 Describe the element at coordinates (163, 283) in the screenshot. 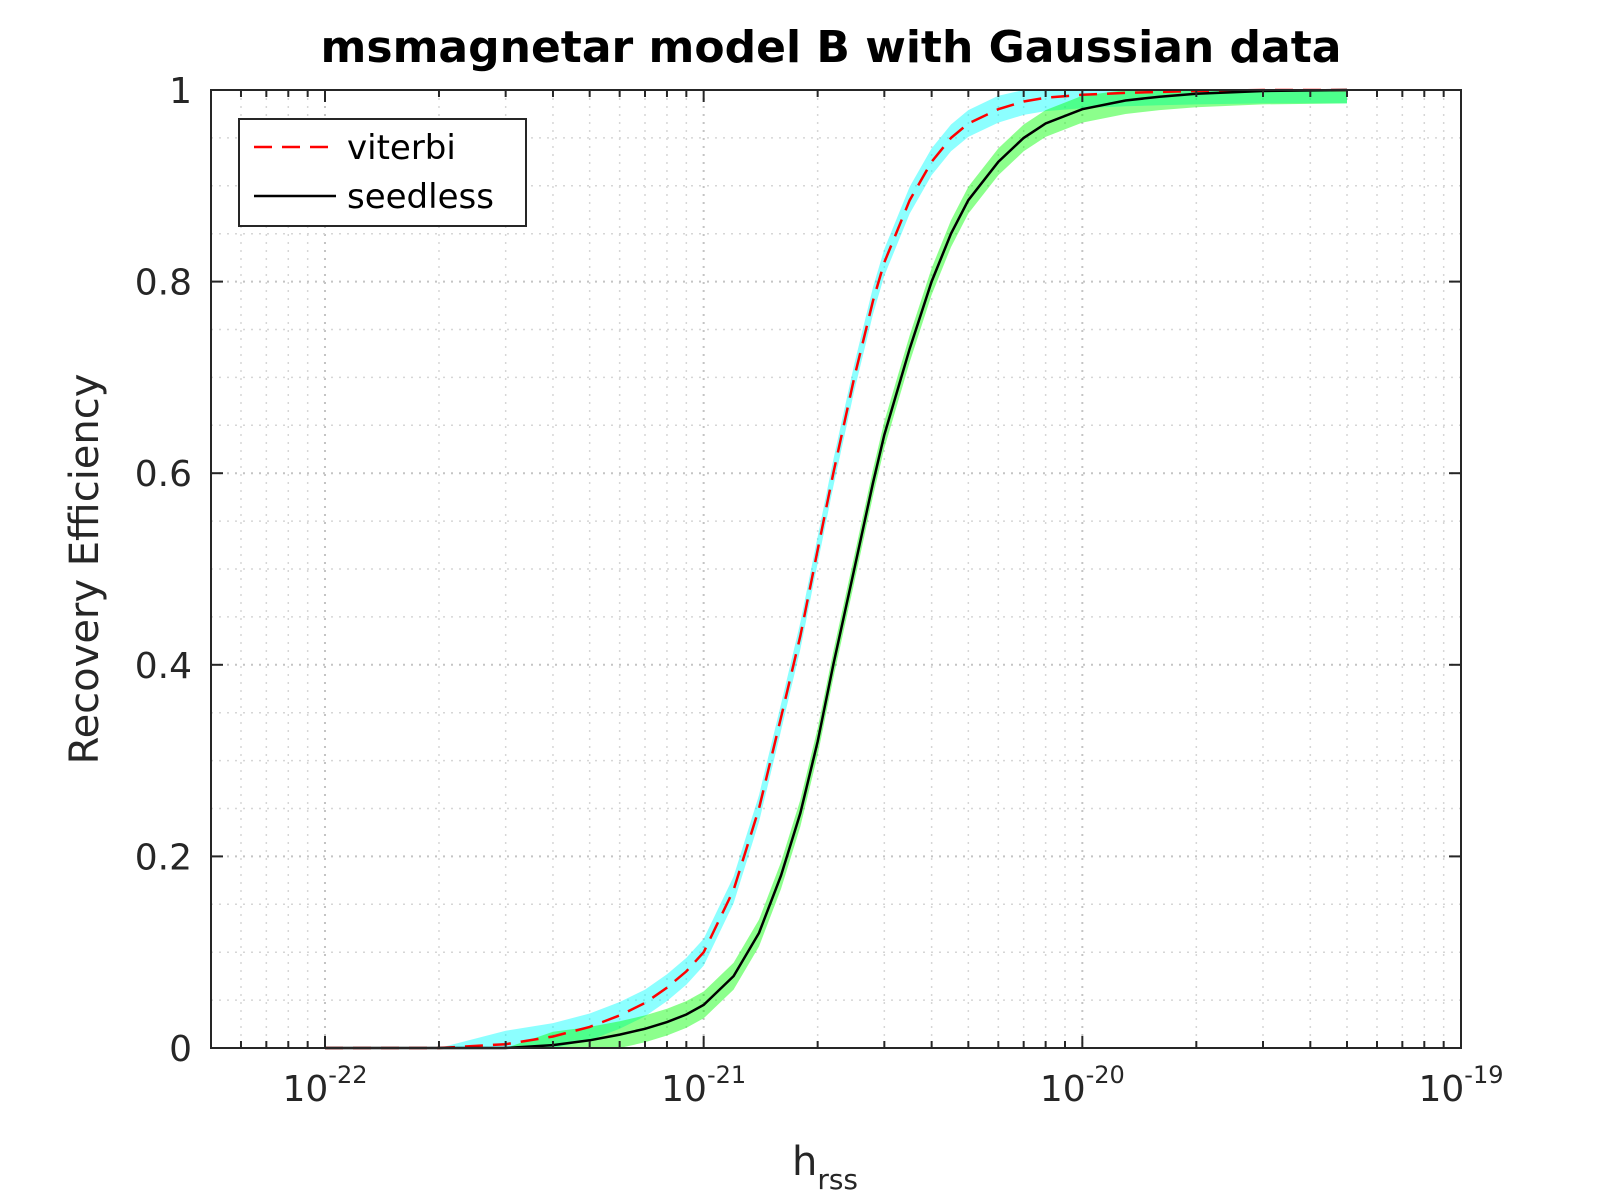

I see `y-tick-label: 0.8` at that location.